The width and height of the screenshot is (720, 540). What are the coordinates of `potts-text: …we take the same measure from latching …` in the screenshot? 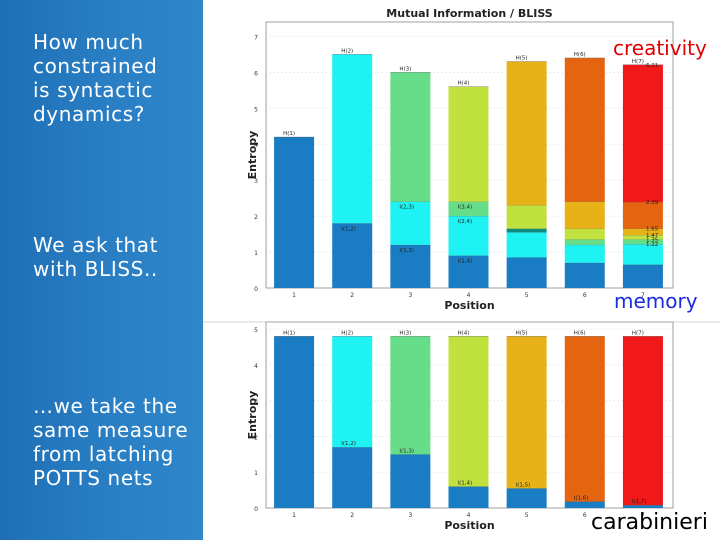 It's located at (111, 442).